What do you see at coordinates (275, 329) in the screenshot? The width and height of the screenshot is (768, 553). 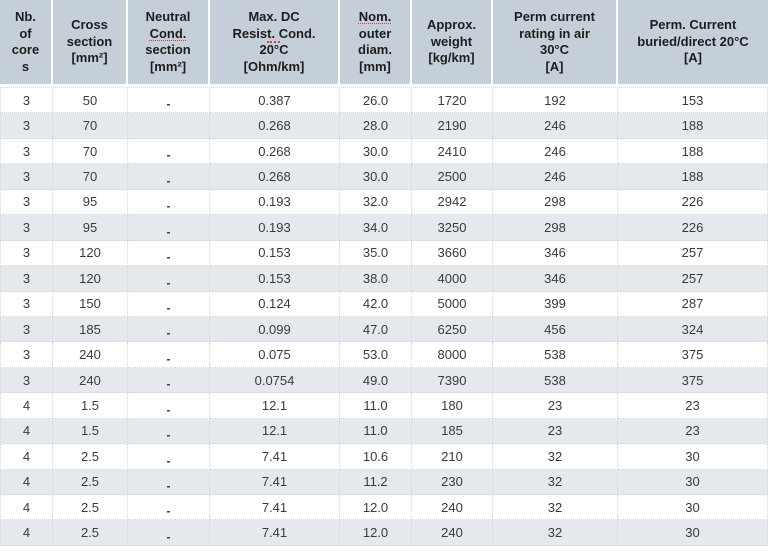 I see `table-cell-max-dc-resist: 0.099` at bounding box center [275, 329].